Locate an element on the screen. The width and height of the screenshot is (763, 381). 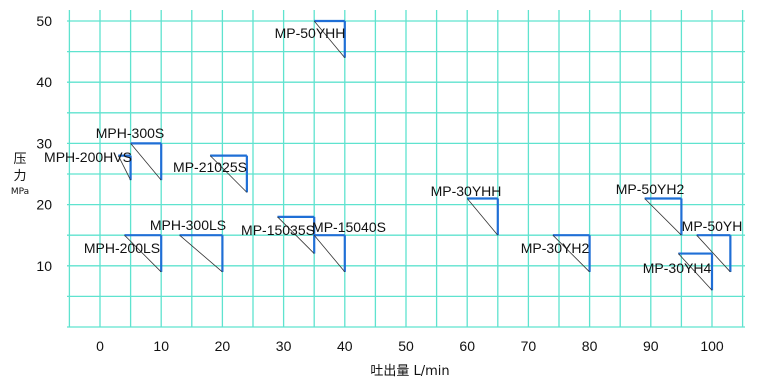
x-tick-label: 10 is located at coordinates (161, 346).